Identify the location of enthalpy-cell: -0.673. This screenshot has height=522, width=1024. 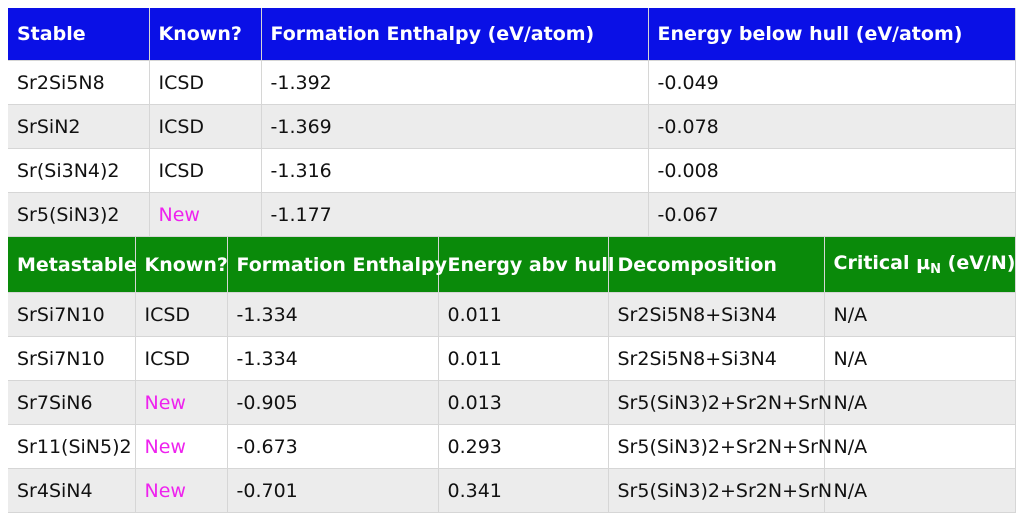
(333, 446).